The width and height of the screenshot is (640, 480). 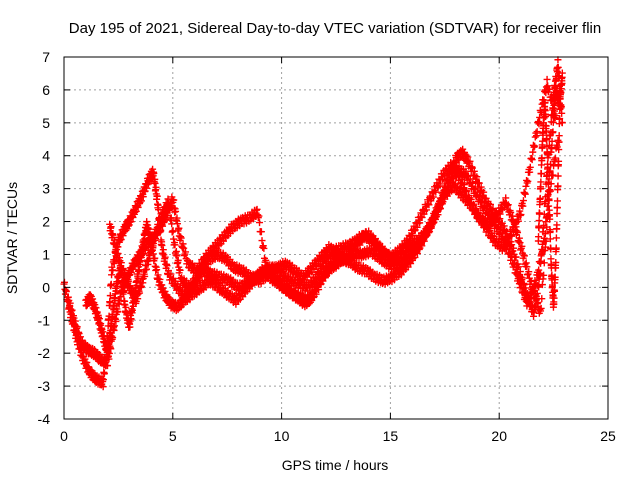 What do you see at coordinates (46, 222) in the screenshot?
I see `y-tick-label: 2` at bounding box center [46, 222].